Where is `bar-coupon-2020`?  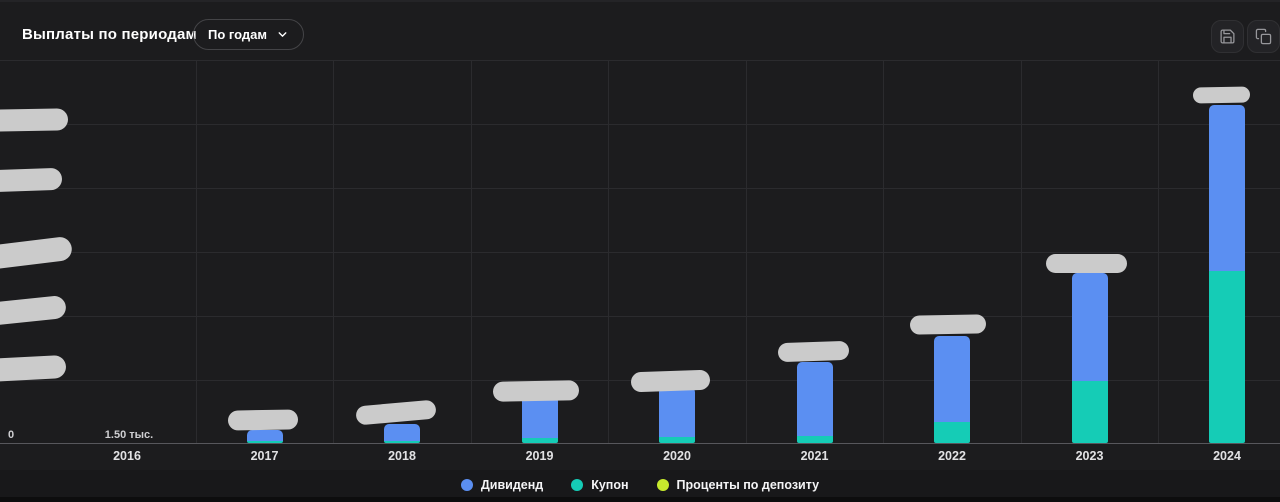
bar-coupon-2020 is located at coordinates (677, 440).